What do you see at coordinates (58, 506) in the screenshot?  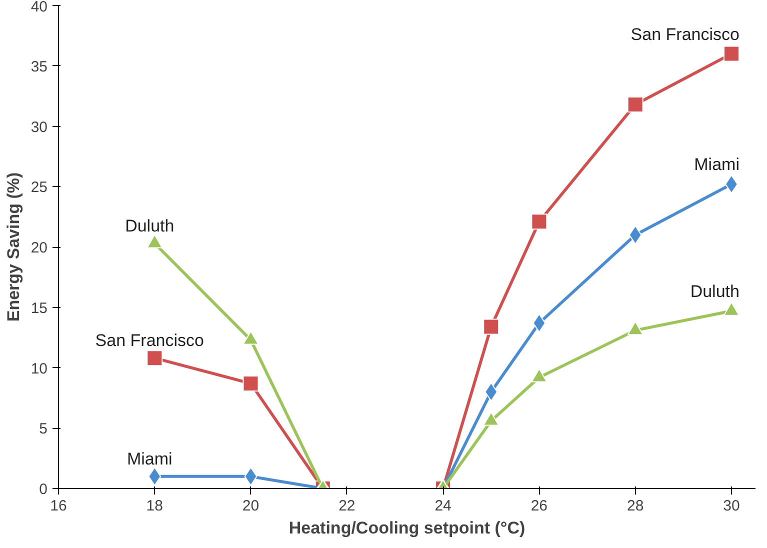 I see `x-tick-label: 16` at bounding box center [58, 506].